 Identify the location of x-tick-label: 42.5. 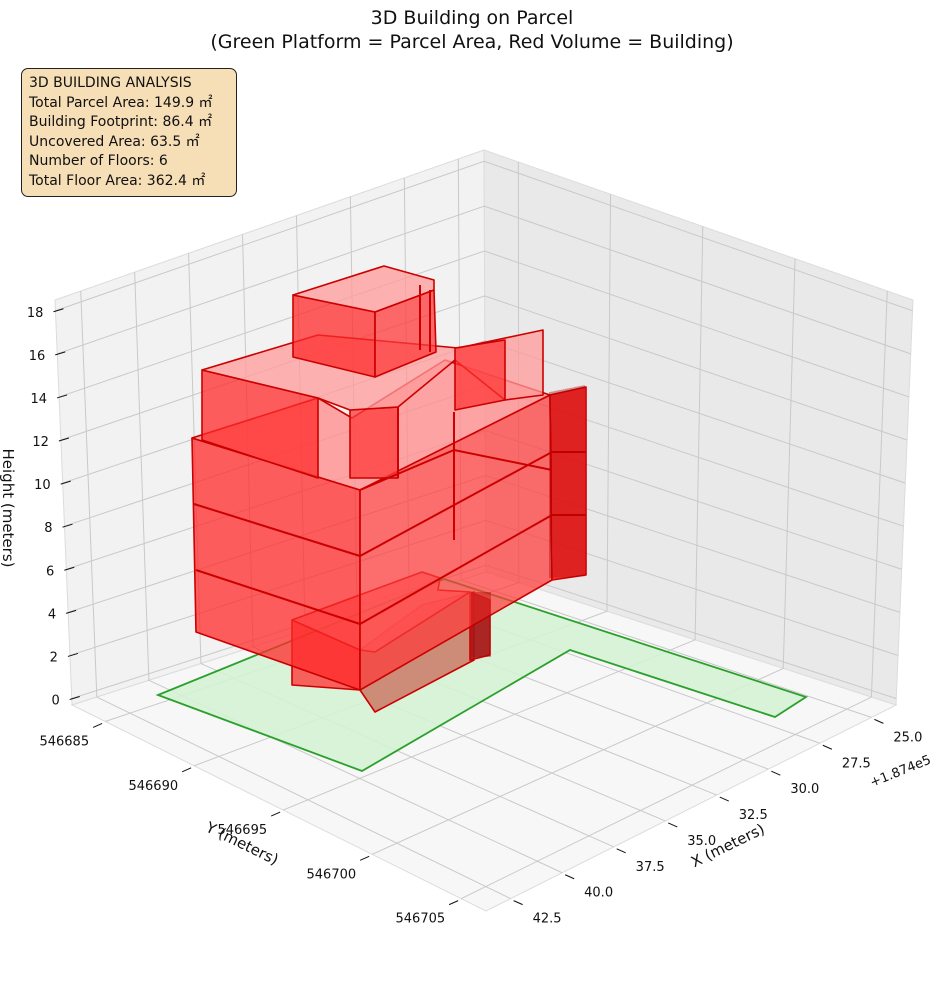
(547, 919).